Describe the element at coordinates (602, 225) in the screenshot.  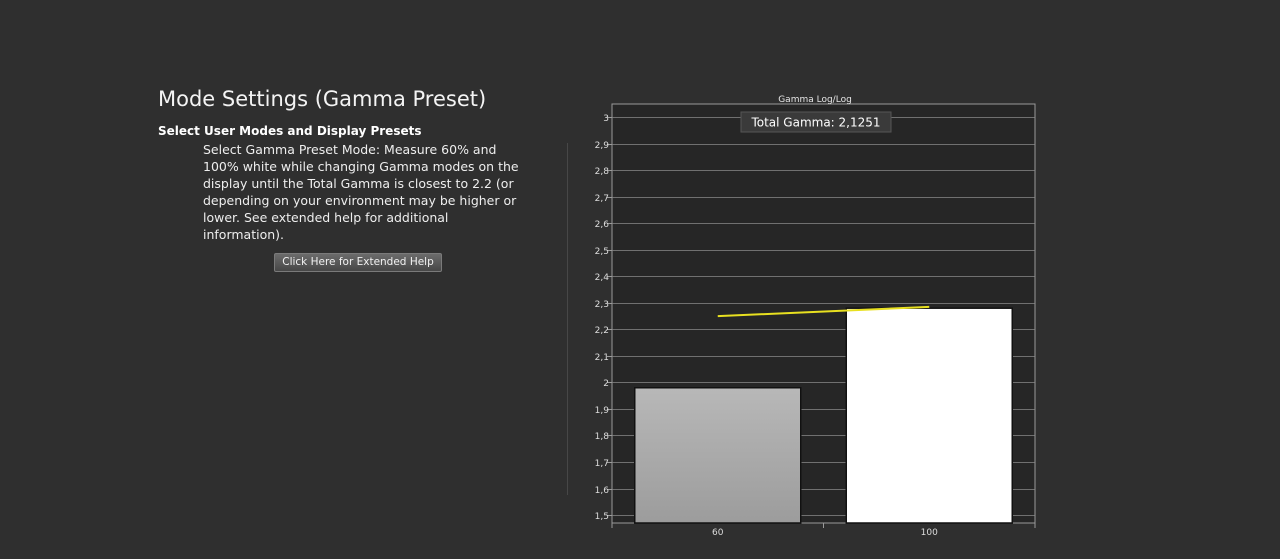
I see `y-tick-label: 2,6` at that location.